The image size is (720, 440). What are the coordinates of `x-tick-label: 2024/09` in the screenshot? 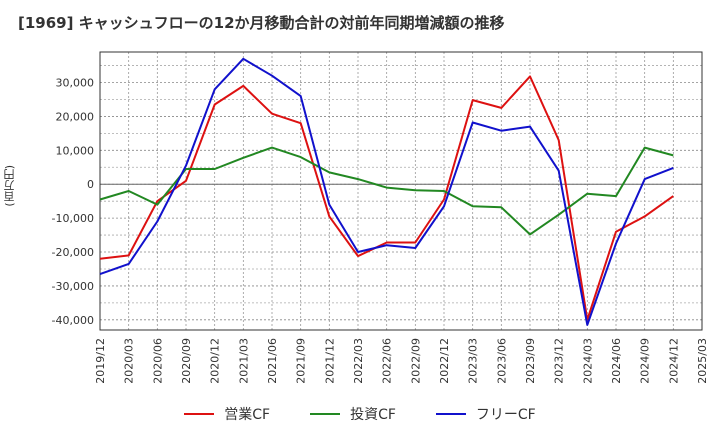 It's located at (645, 361).